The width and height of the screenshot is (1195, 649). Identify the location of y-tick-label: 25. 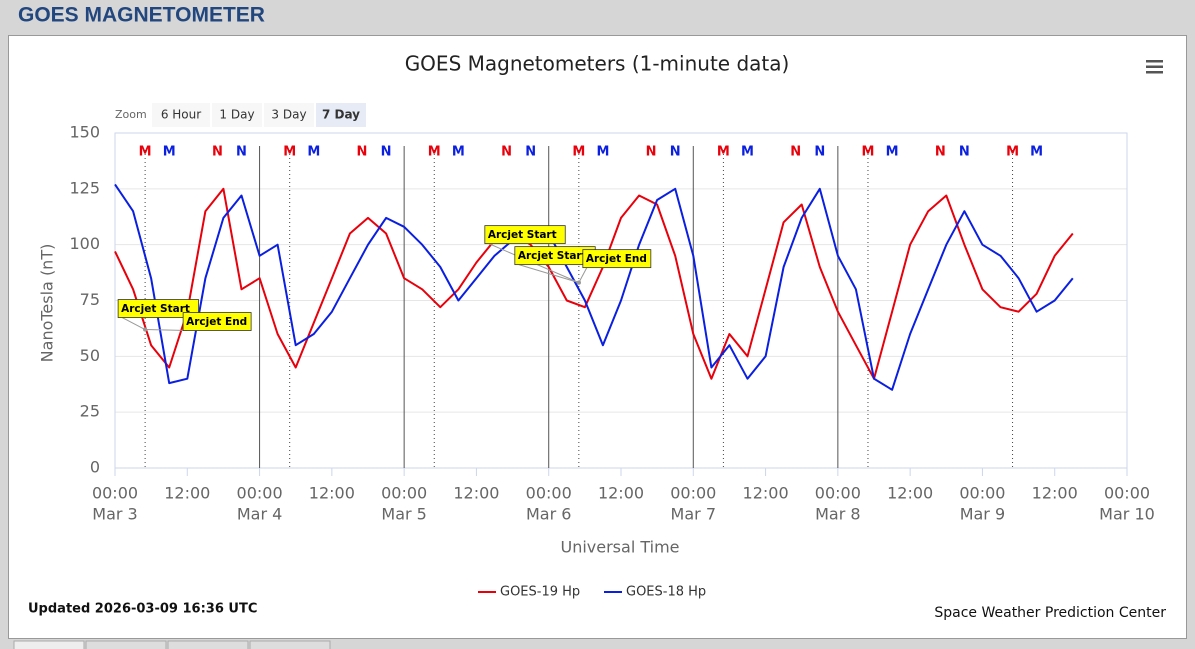
(90, 411).